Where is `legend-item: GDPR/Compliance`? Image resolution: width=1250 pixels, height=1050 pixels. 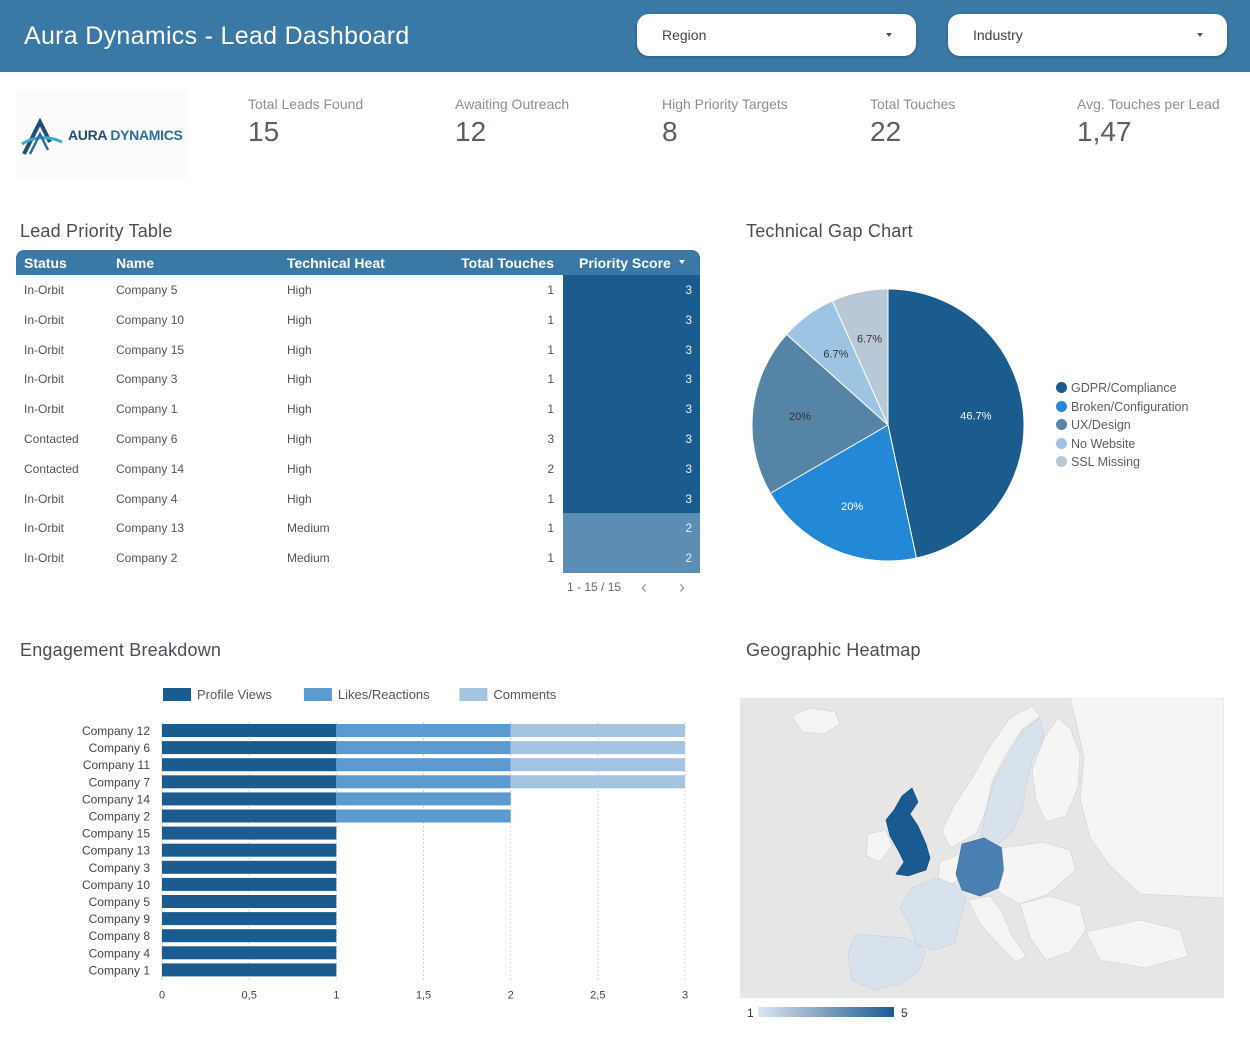 legend-item: GDPR/Compliance is located at coordinates (1116, 388).